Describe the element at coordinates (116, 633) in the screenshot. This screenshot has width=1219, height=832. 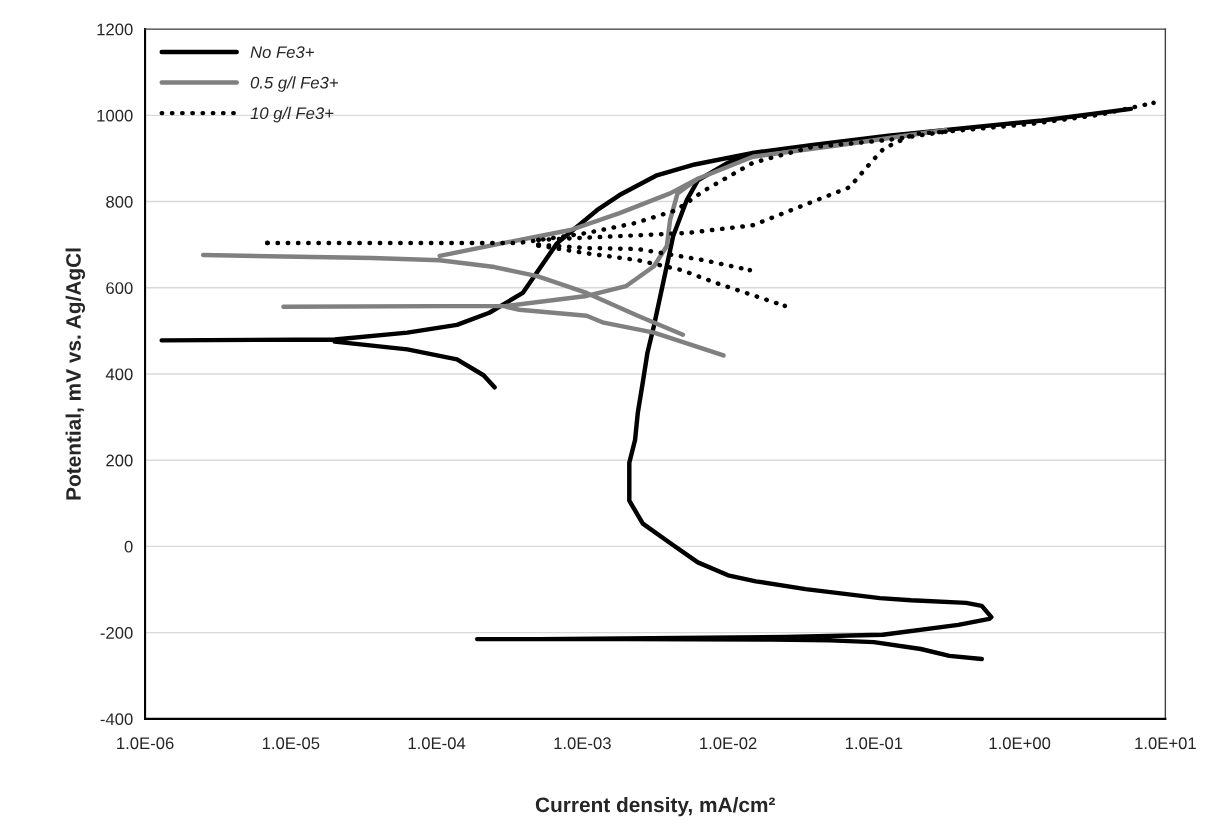
I see `y-tick-label: -200` at that location.